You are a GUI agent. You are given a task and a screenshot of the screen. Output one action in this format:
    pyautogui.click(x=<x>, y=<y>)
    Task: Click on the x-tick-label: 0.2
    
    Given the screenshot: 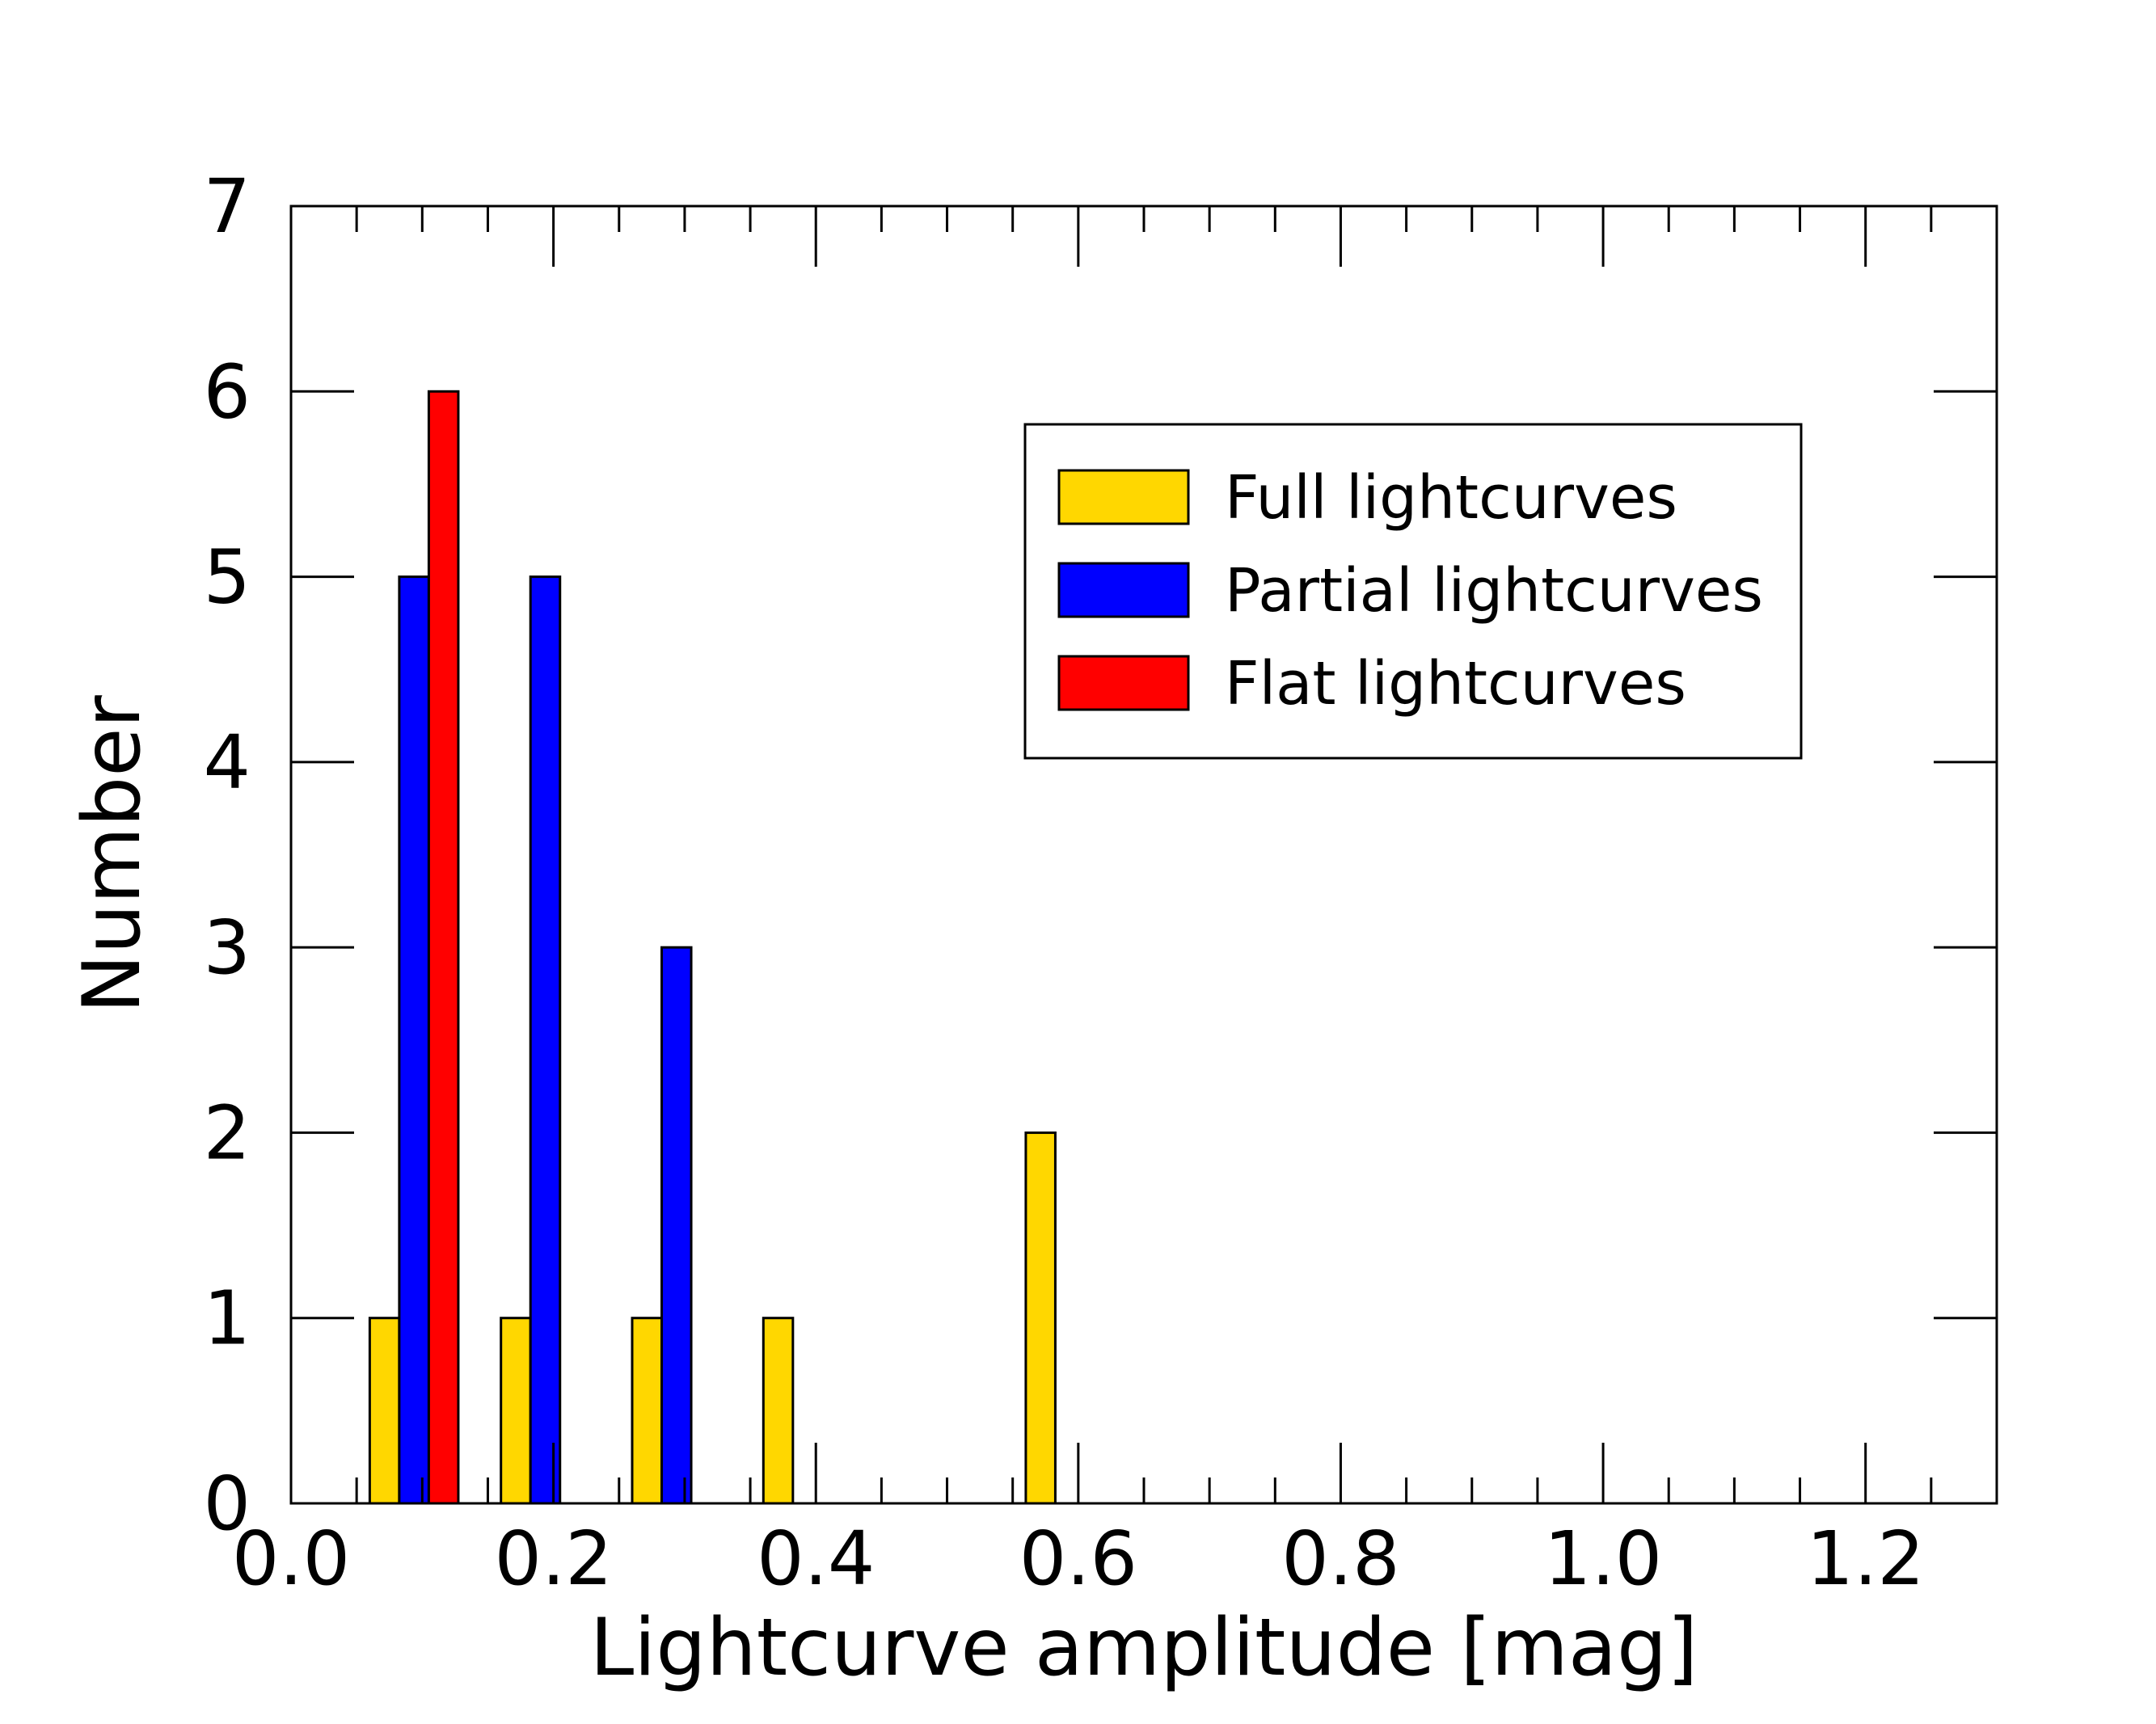 What is the action you would take?
    pyautogui.click(x=553, y=1558)
    